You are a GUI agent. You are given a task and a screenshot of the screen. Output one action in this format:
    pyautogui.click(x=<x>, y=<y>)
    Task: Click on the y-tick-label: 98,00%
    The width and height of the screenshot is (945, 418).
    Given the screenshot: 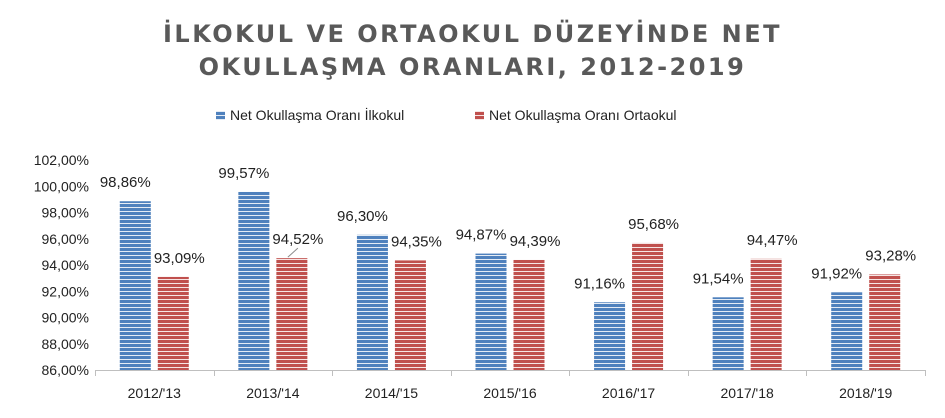 What is the action you would take?
    pyautogui.click(x=65, y=213)
    